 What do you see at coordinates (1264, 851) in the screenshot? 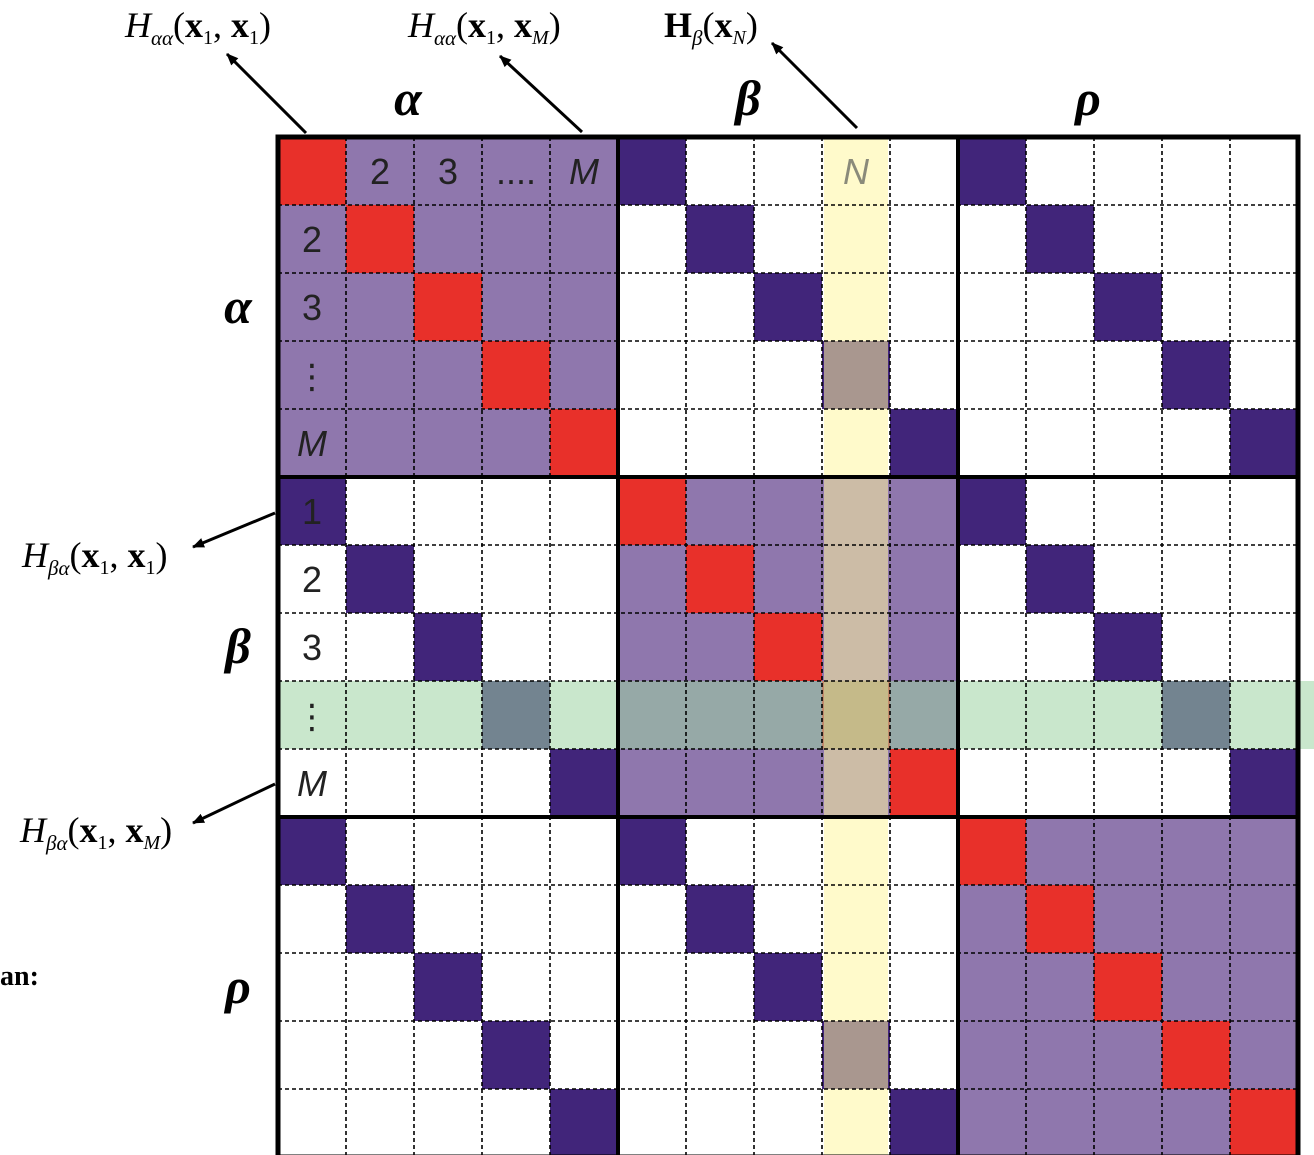
I see `matrix-cell-r11-c15` at bounding box center [1264, 851].